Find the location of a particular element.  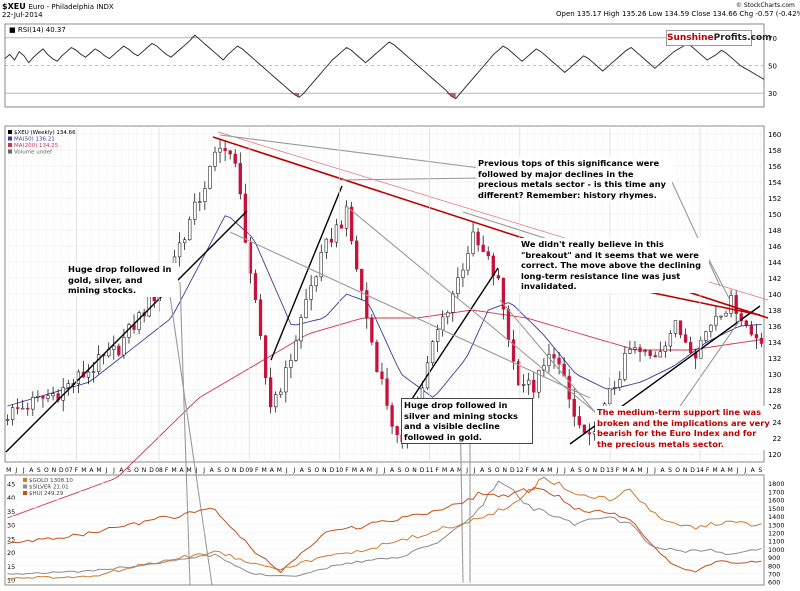

support-line-2009 is located at coordinates (306, 273).